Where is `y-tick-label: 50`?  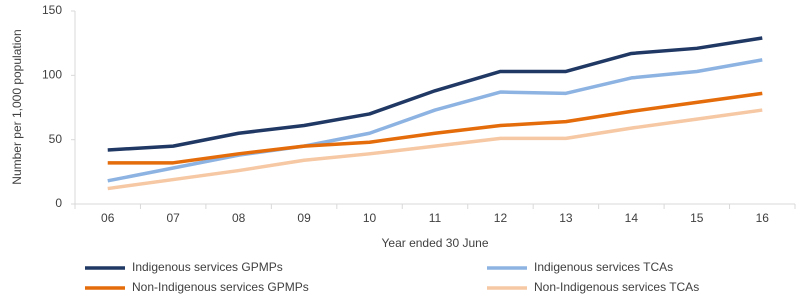 y-tick-label: 50 is located at coordinates (56, 139).